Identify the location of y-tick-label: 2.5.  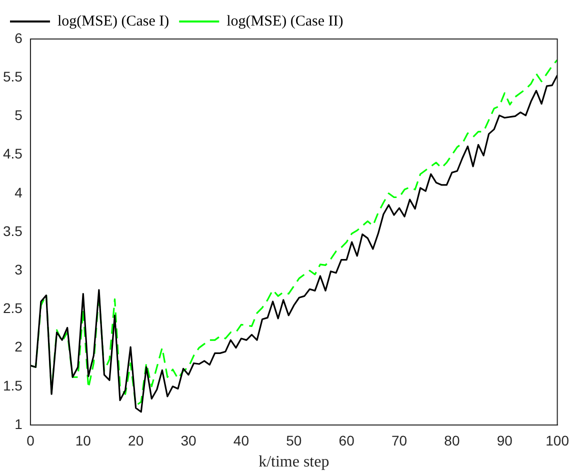
(12, 308).